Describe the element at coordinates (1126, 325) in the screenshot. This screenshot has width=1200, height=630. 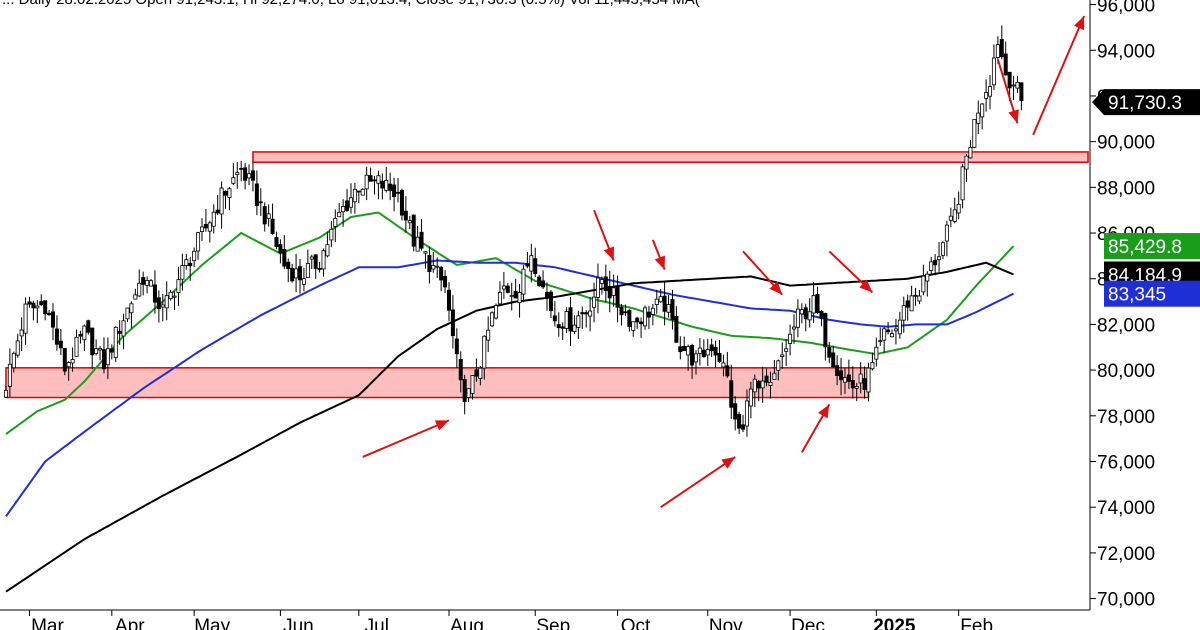
I see `y-tick-label: 82,000` at that location.